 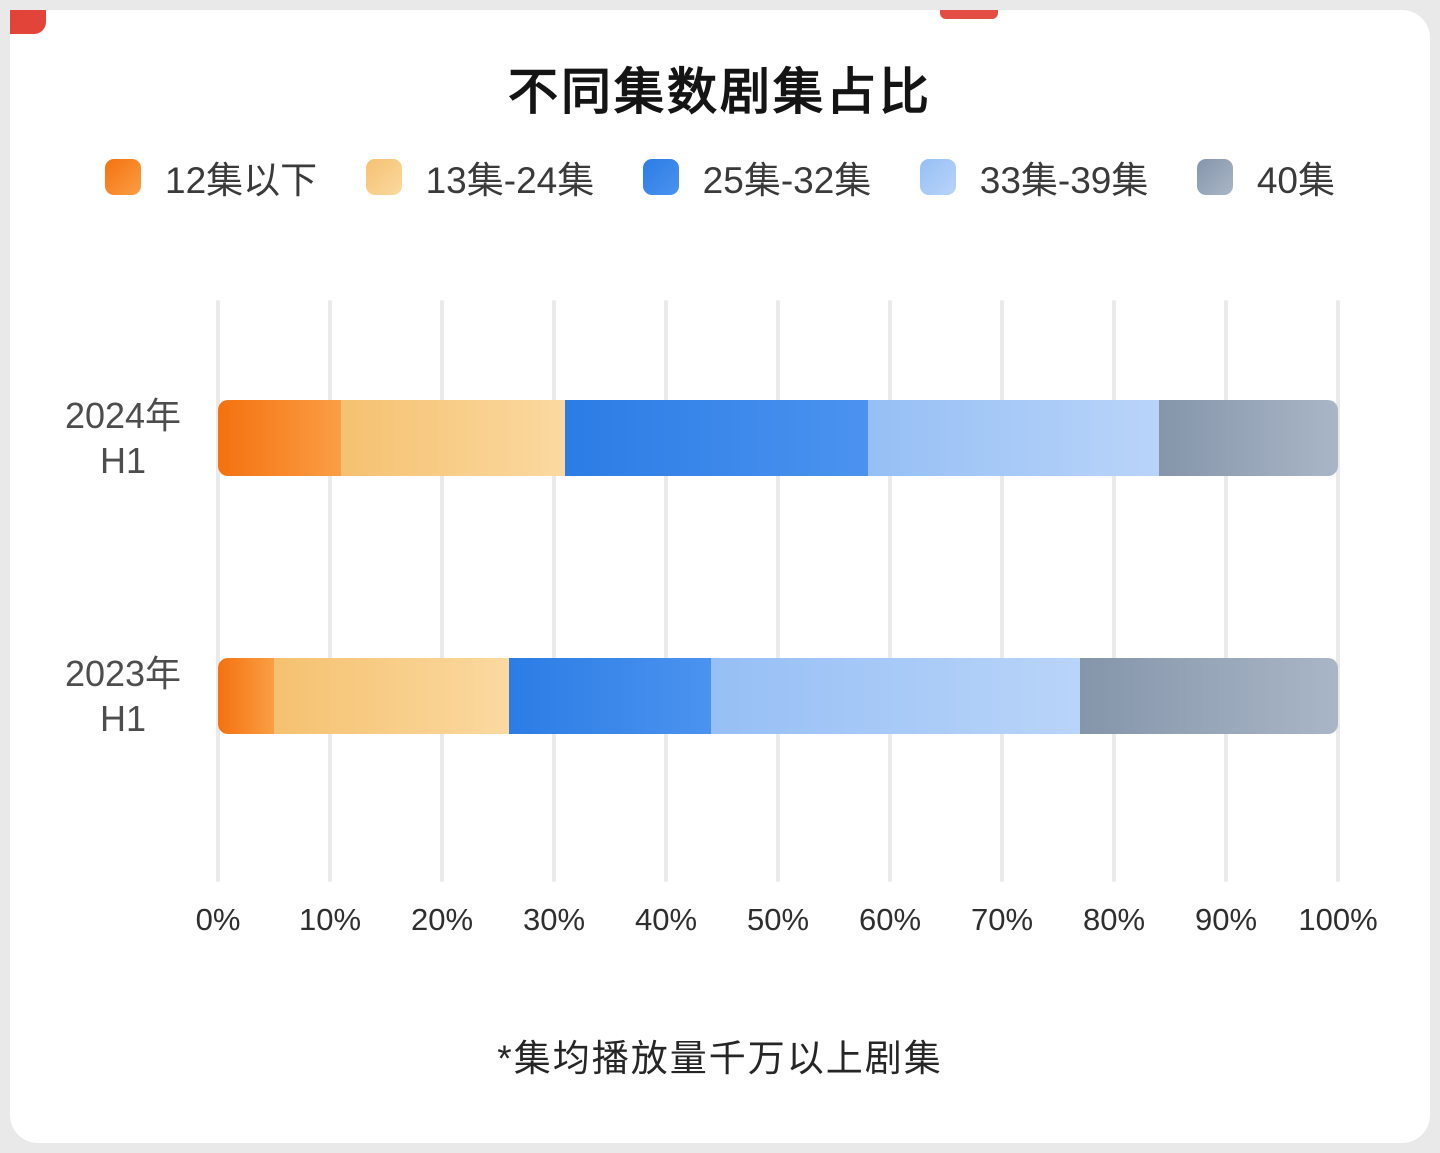 What do you see at coordinates (1114, 919) in the screenshot?
I see `x-tick-label: 80%` at bounding box center [1114, 919].